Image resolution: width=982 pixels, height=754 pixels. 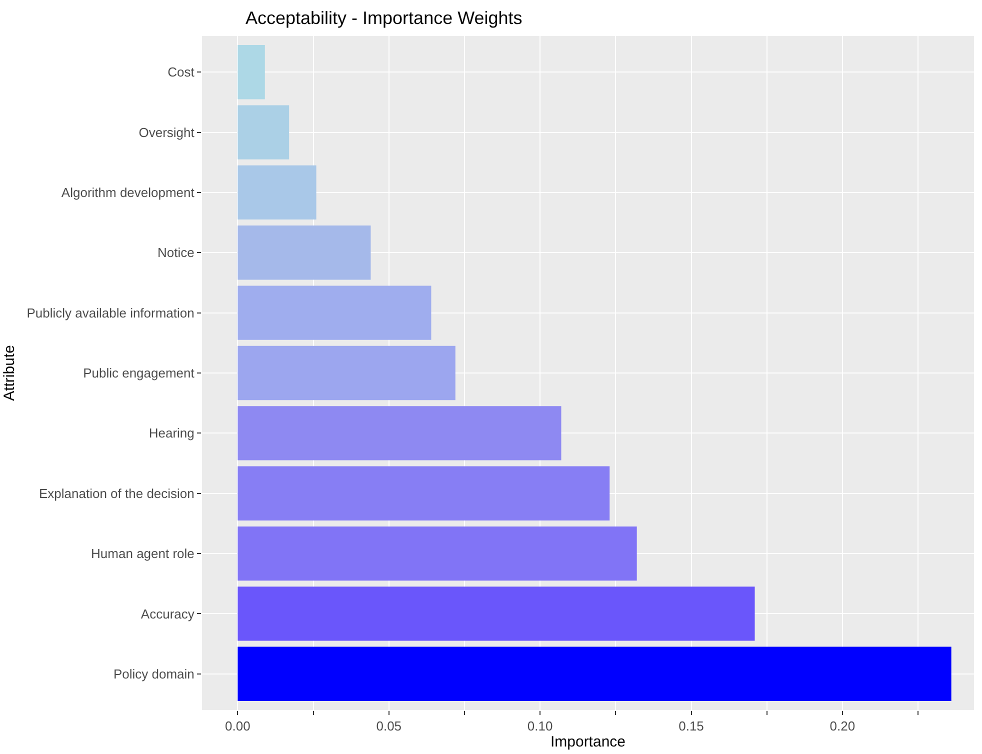 I want to click on y-tick-label: Notice, so click(x=176, y=252).